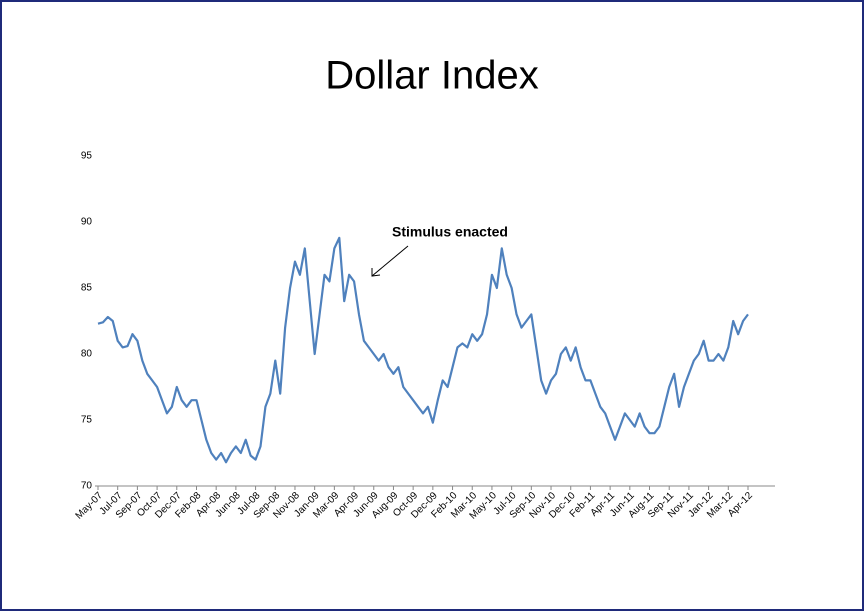 This screenshot has height=611, width=864. Describe the element at coordinates (450, 232) in the screenshot. I see `annotation: Stimulus enacted` at that location.